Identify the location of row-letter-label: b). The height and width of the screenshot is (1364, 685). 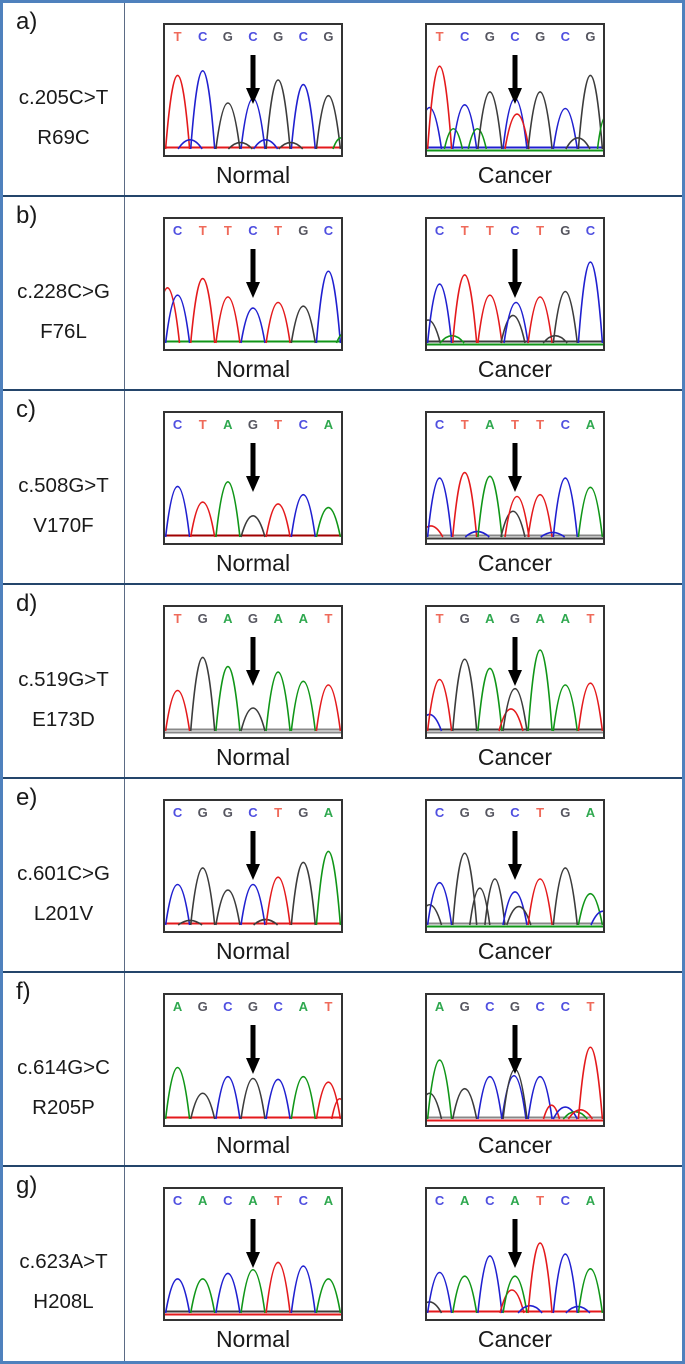
(27, 215).